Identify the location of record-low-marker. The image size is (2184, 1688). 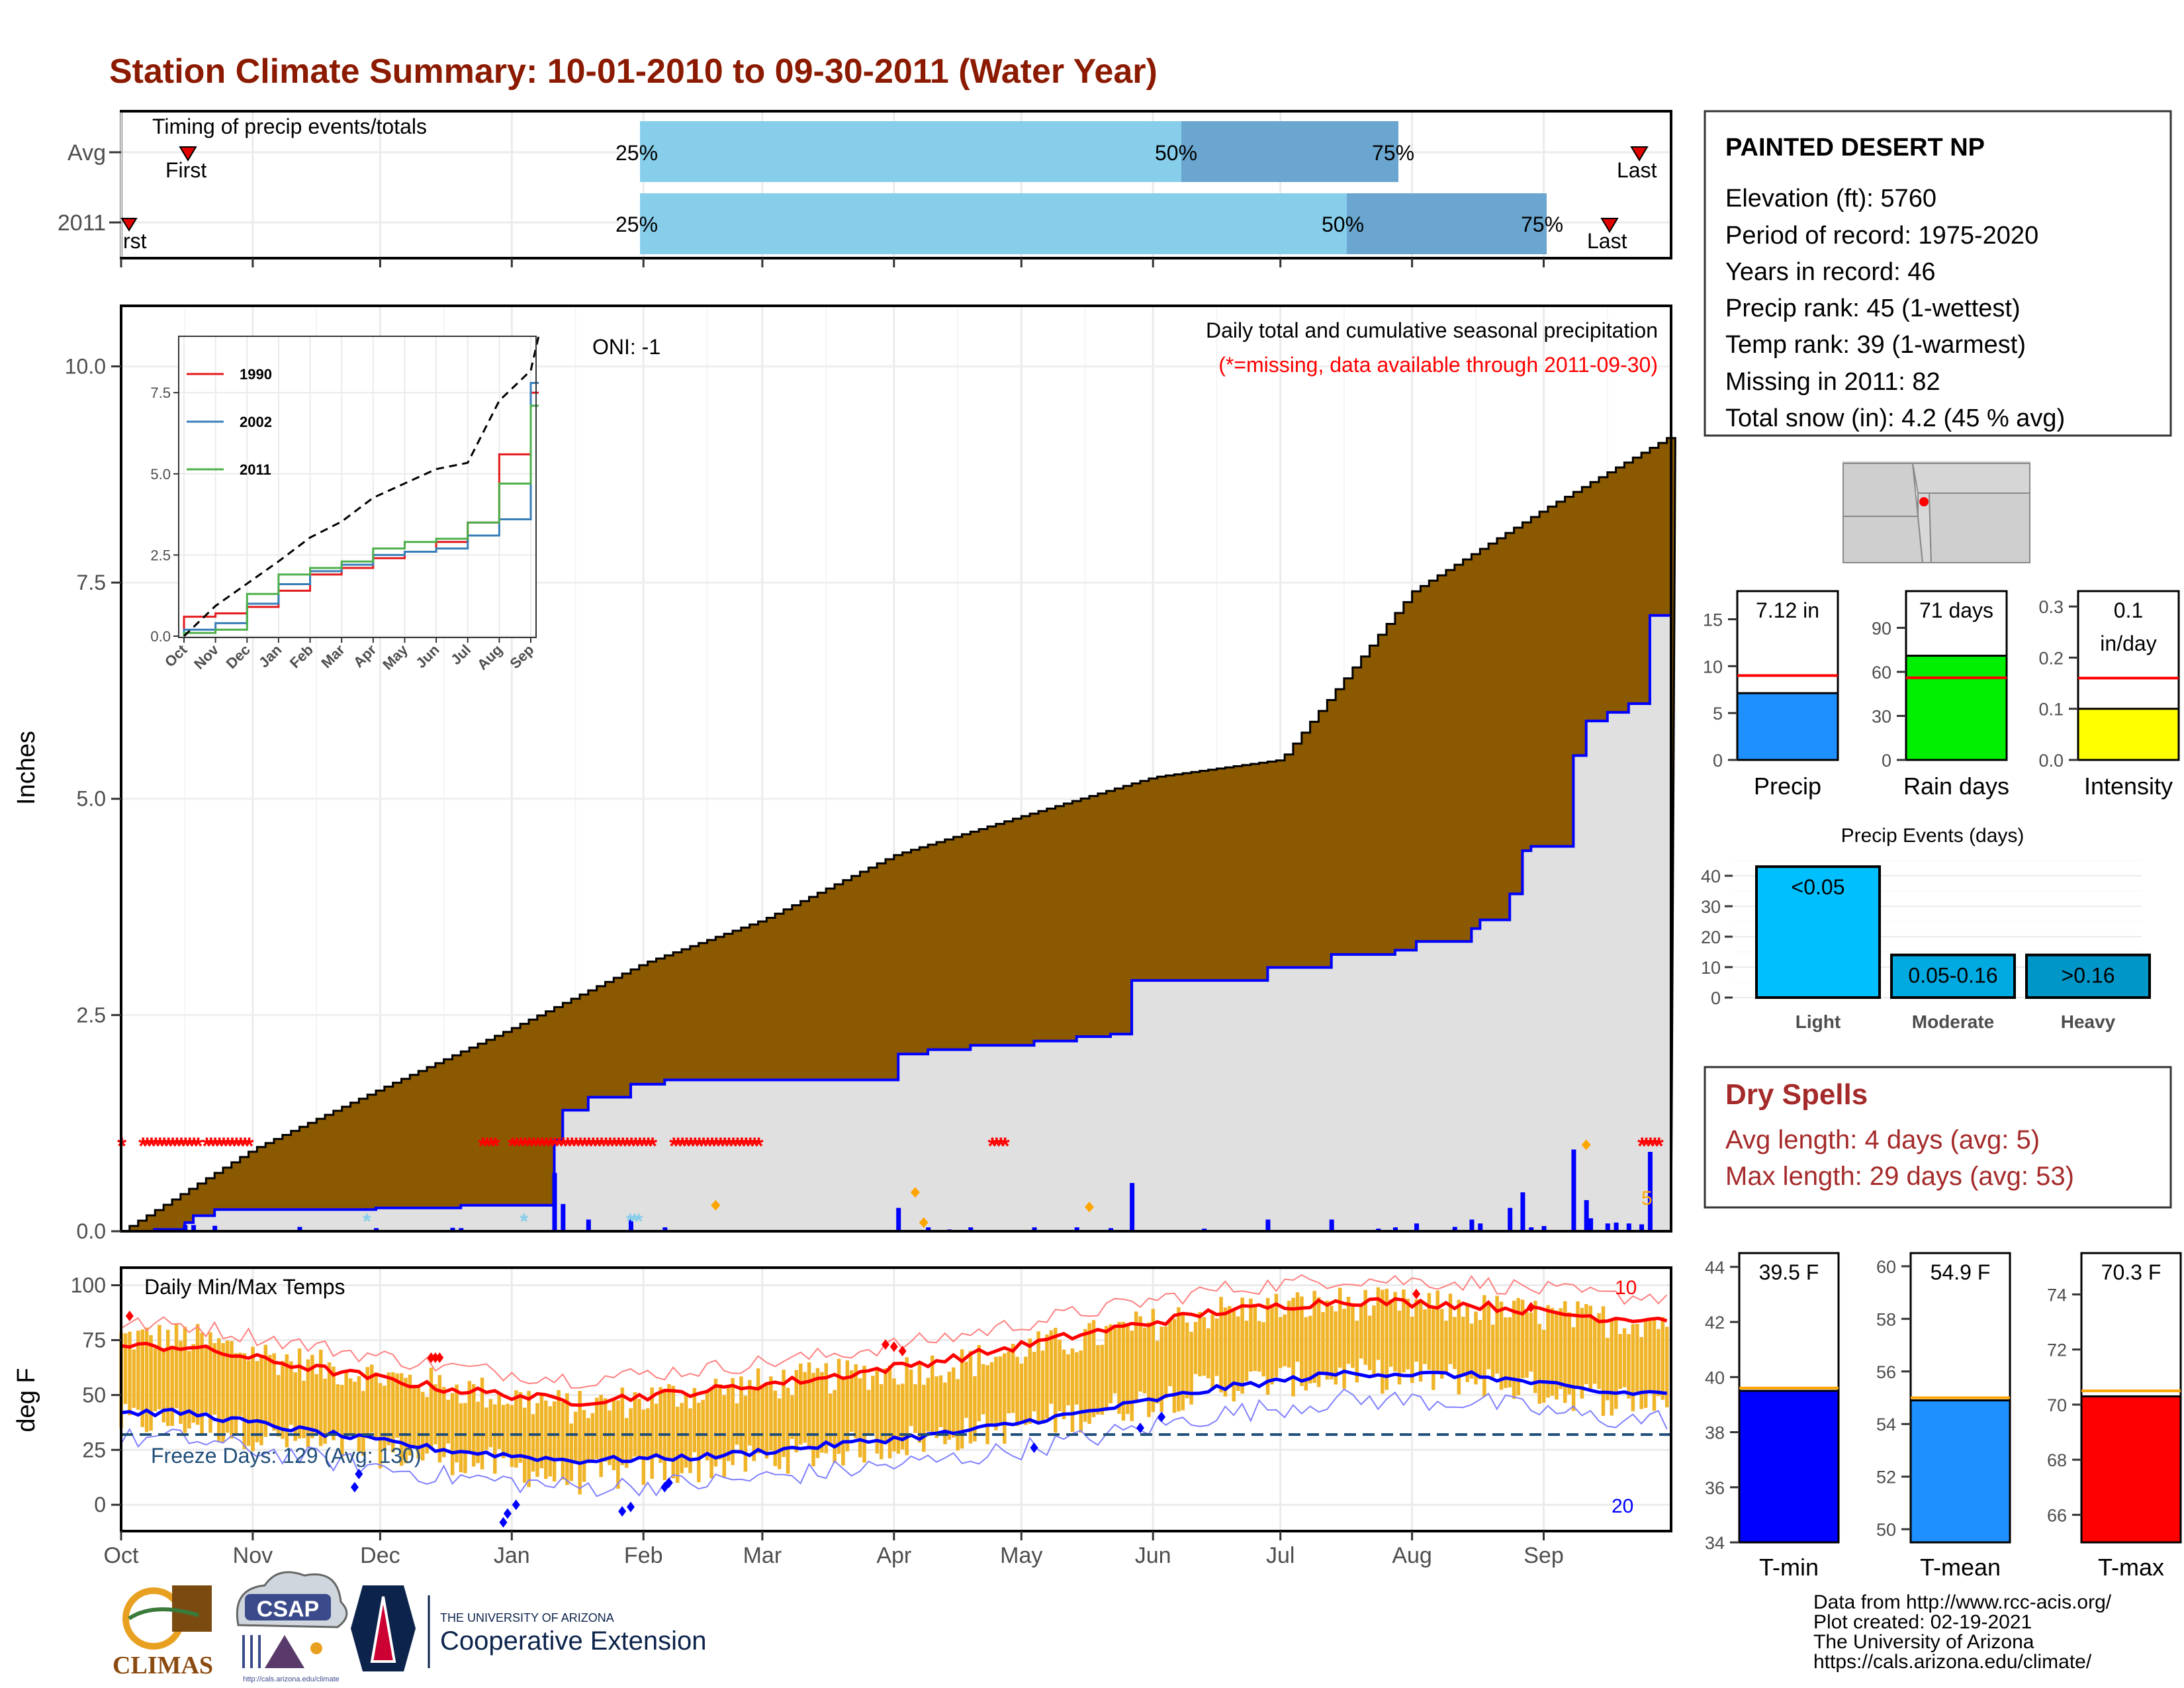
(503, 1522).